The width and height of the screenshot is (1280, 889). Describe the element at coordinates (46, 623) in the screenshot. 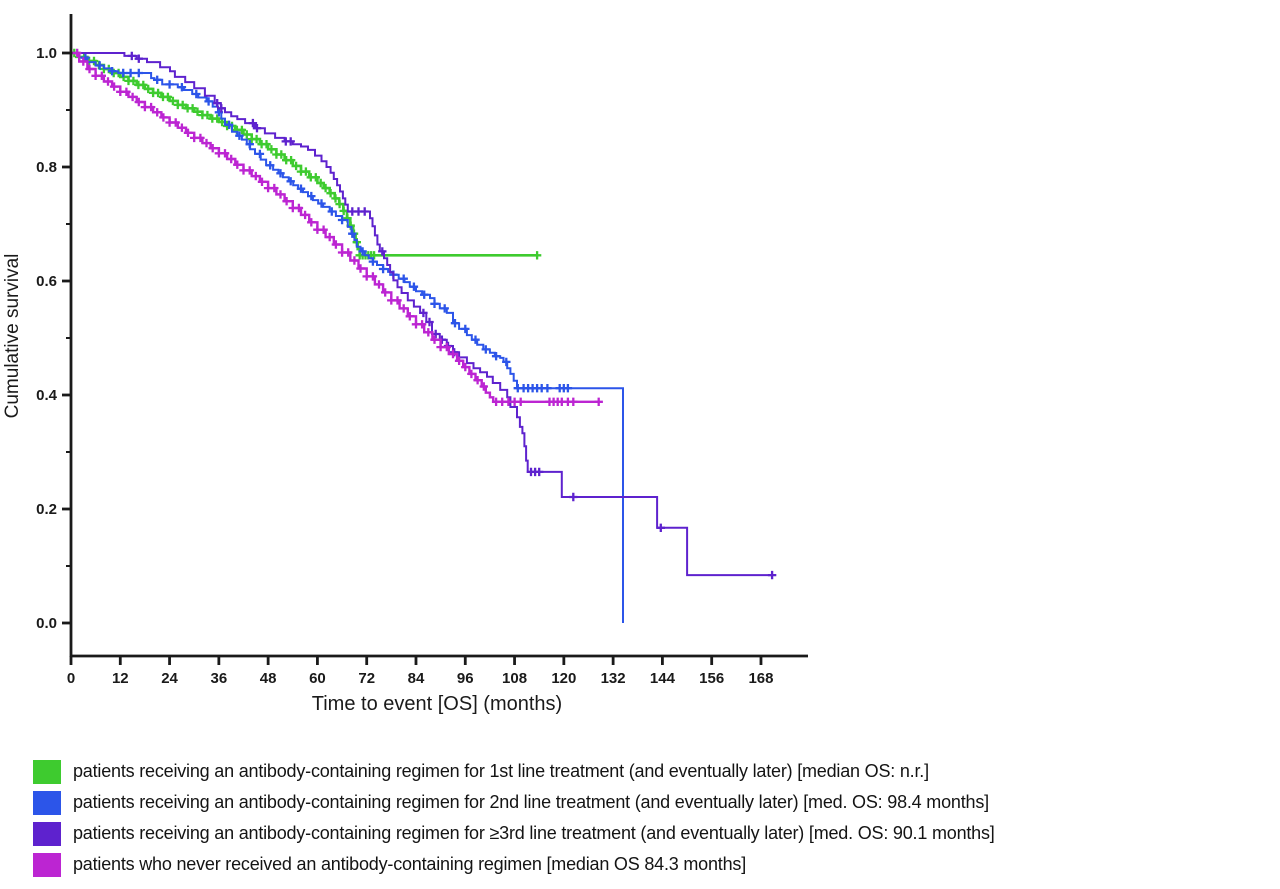

I see `y-tick-label: 0.0` at that location.